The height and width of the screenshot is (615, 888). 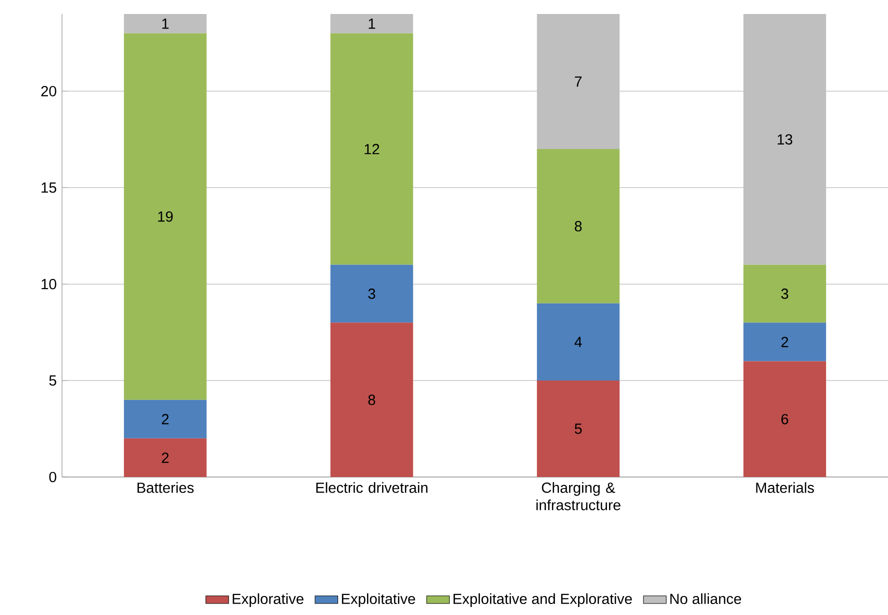 I want to click on legend-label: Exploitative, so click(x=379, y=600).